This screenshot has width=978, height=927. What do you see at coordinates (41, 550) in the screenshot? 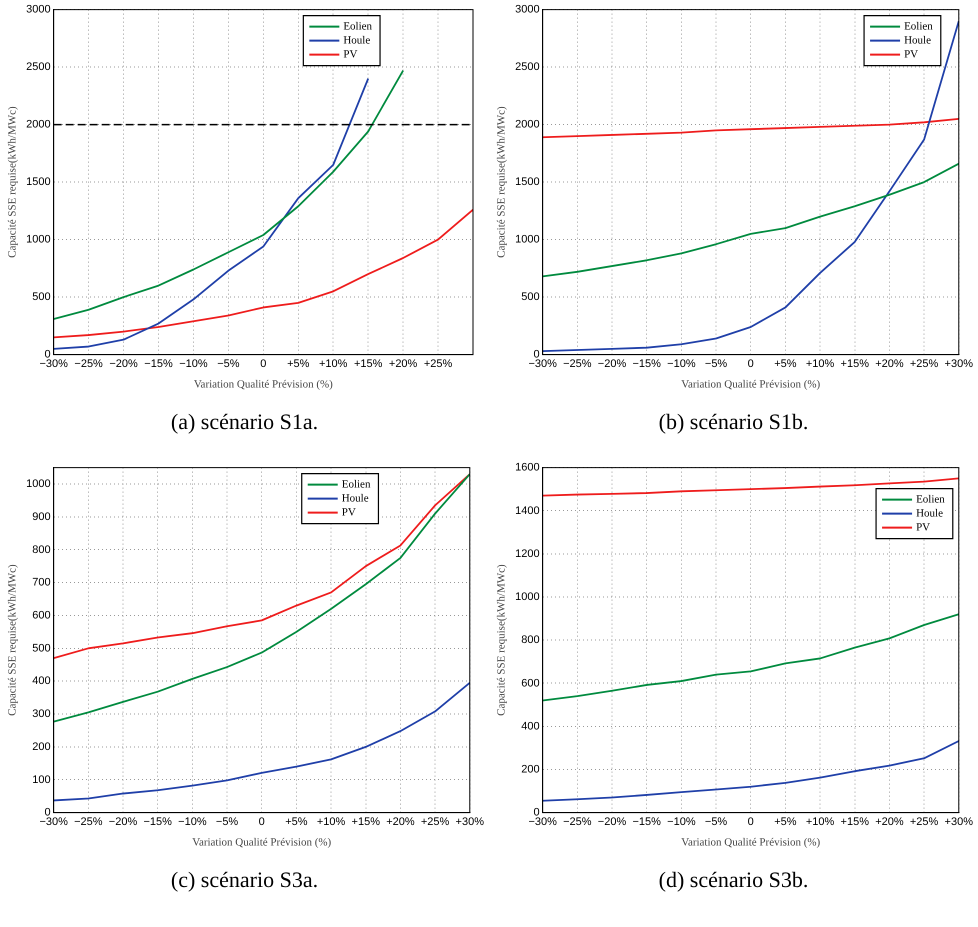
I see `y-tick-label: 800` at bounding box center [41, 550].